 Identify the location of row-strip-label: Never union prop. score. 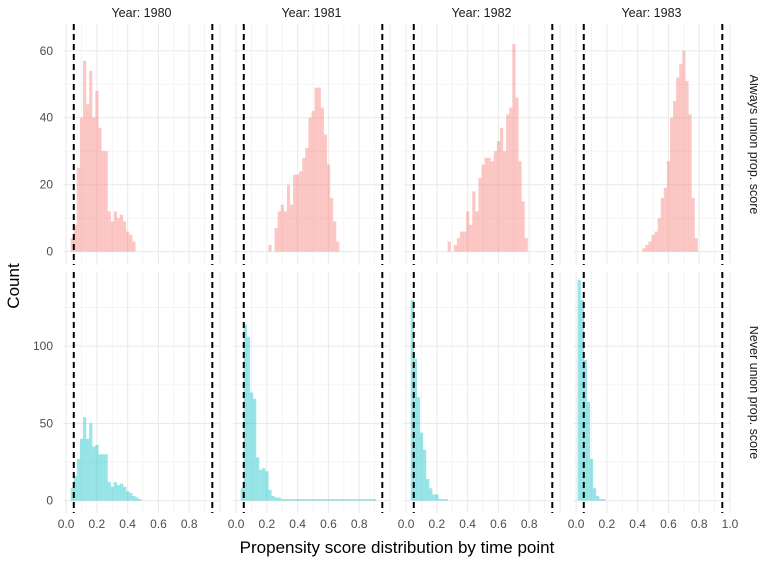
(752, 392).